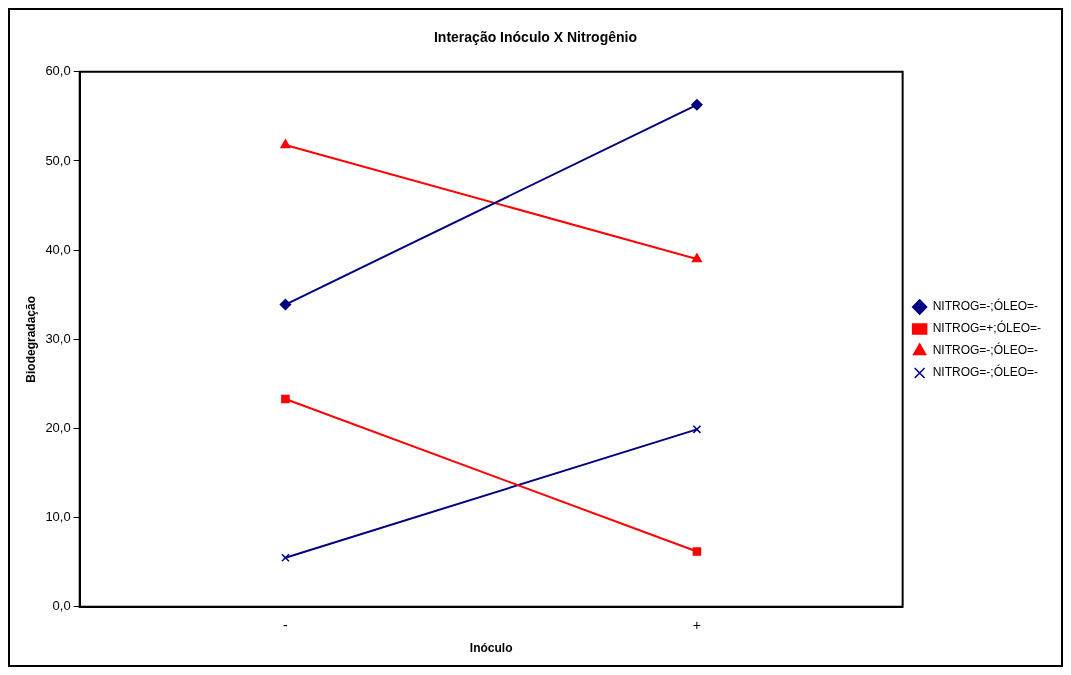  Describe the element at coordinates (58, 71) in the screenshot. I see `y-tick-label: 60,0` at that location.